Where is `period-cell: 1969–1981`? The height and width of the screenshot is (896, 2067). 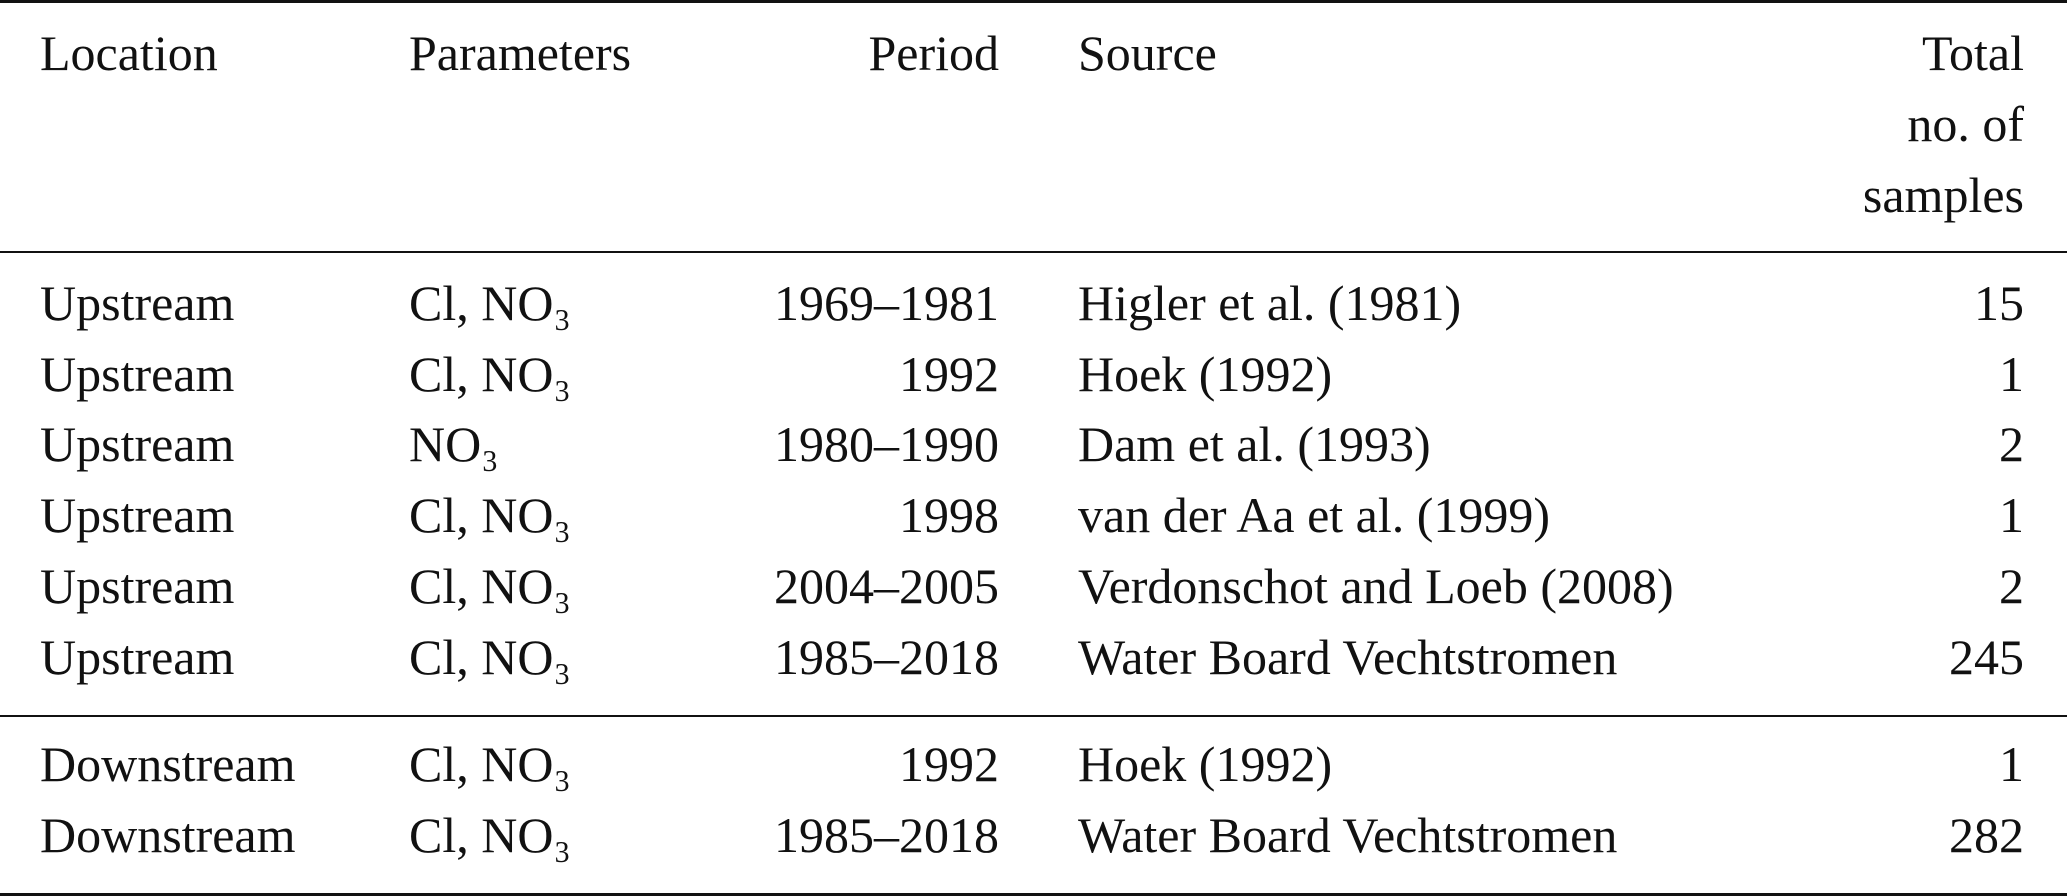
period-cell: 1969–1981 is located at coordinates (886, 303).